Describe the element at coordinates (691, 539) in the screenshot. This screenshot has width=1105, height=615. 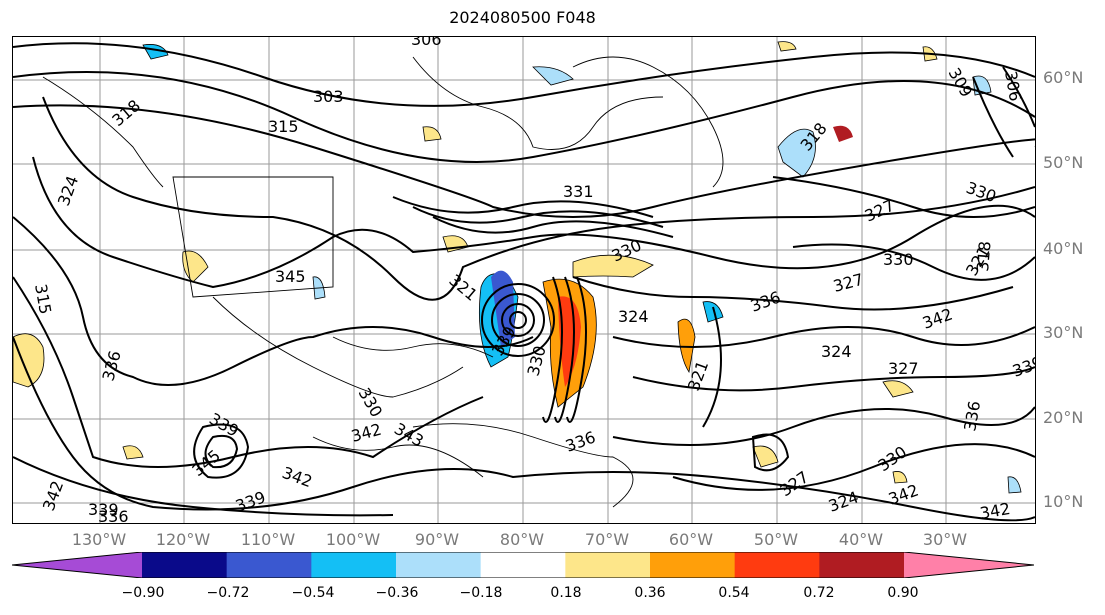
I see `lon-label-60w: 60°W` at that location.